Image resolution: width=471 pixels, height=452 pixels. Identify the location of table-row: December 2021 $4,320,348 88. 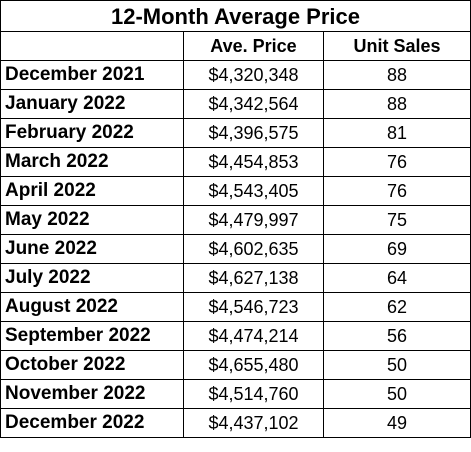
(235, 75).